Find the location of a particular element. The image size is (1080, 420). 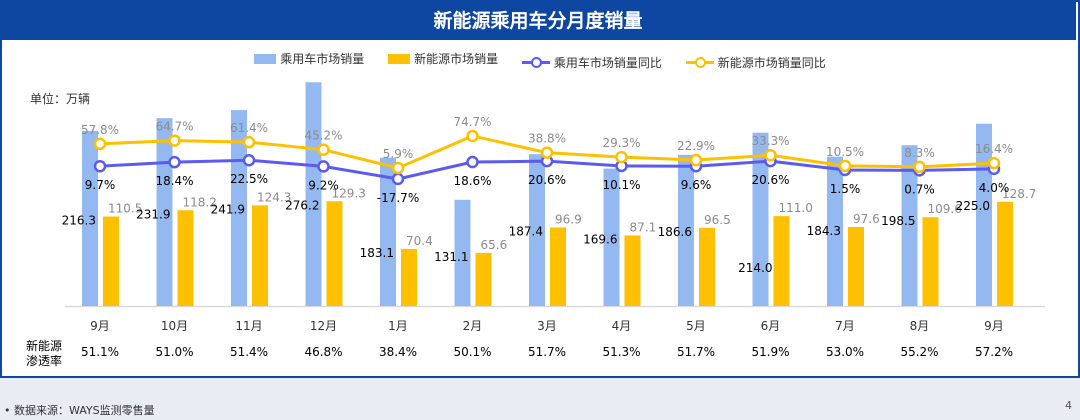

legend-passenger-line: 乘用车市场销量同比 is located at coordinates (591, 62).